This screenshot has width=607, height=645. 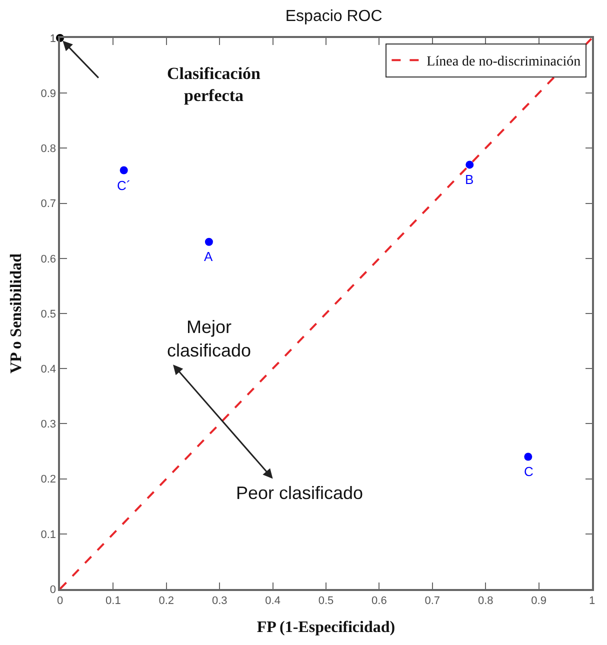 What do you see at coordinates (529, 471) in the screenshot?
I see `annotation: C` at bounding box center [529, 471].